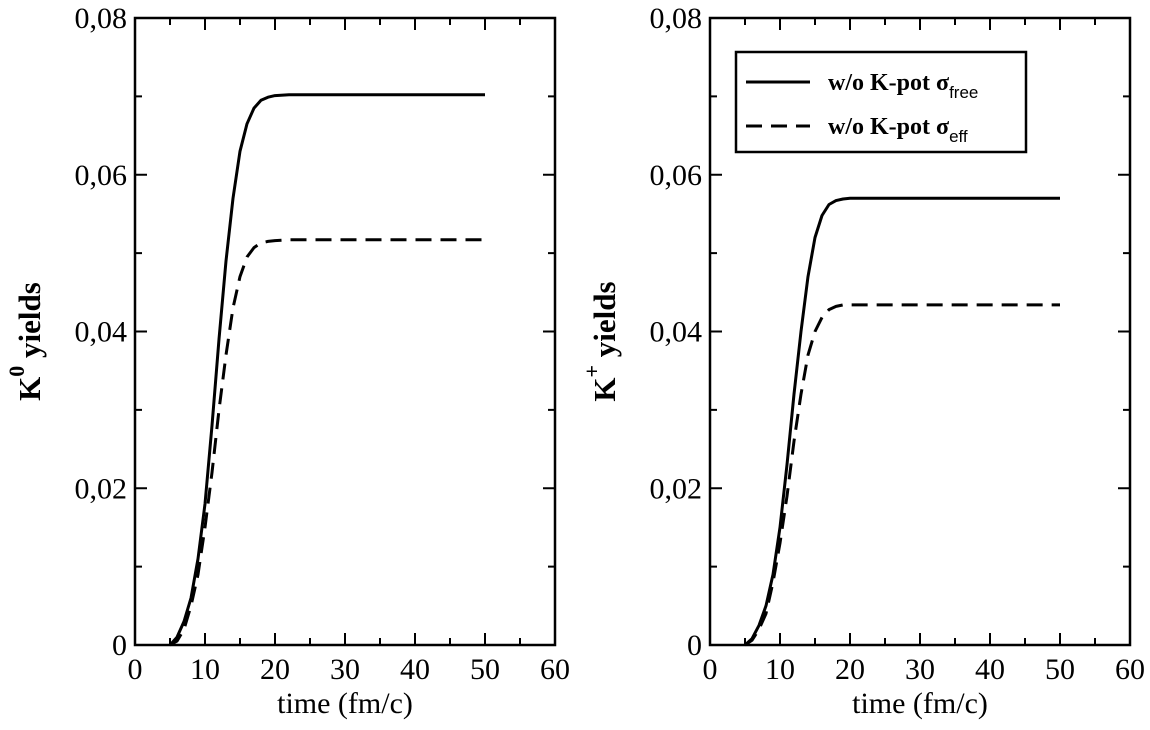 Image resolution: width=1150 pixels, height=730 pixels. Describe the element at coordinates (676, 18) in the screenshot. I see `panel2-ytick-label: 0,08` at that location.